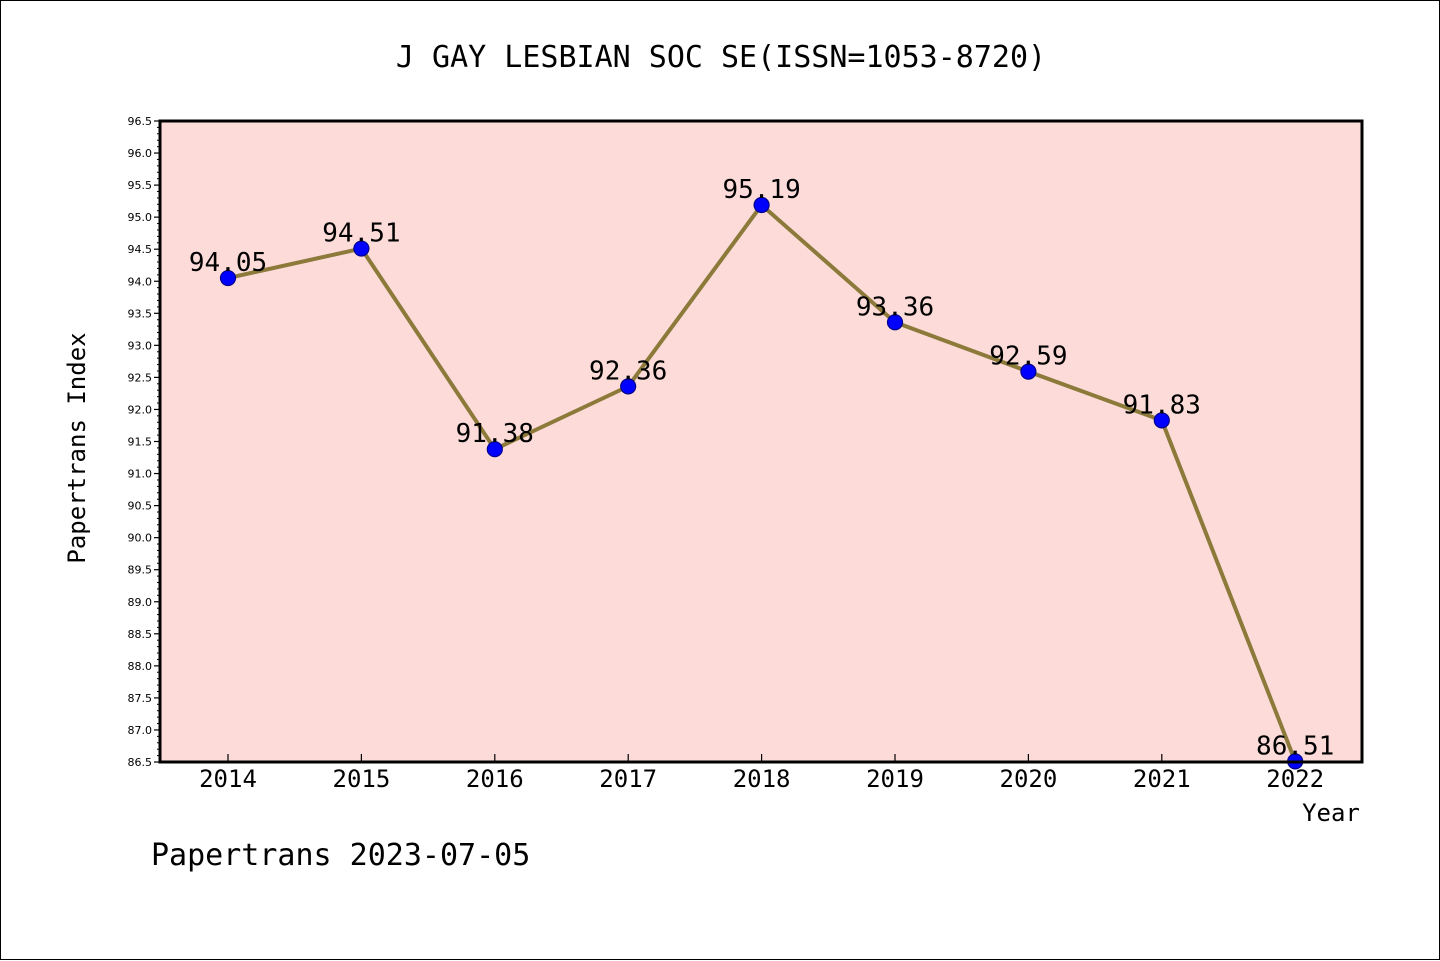 This screenshot has height=961, width=1440. Describe the element at coordinates (140, 730) in the screenshot. I see `y-tick-label: 87.0` at that location.